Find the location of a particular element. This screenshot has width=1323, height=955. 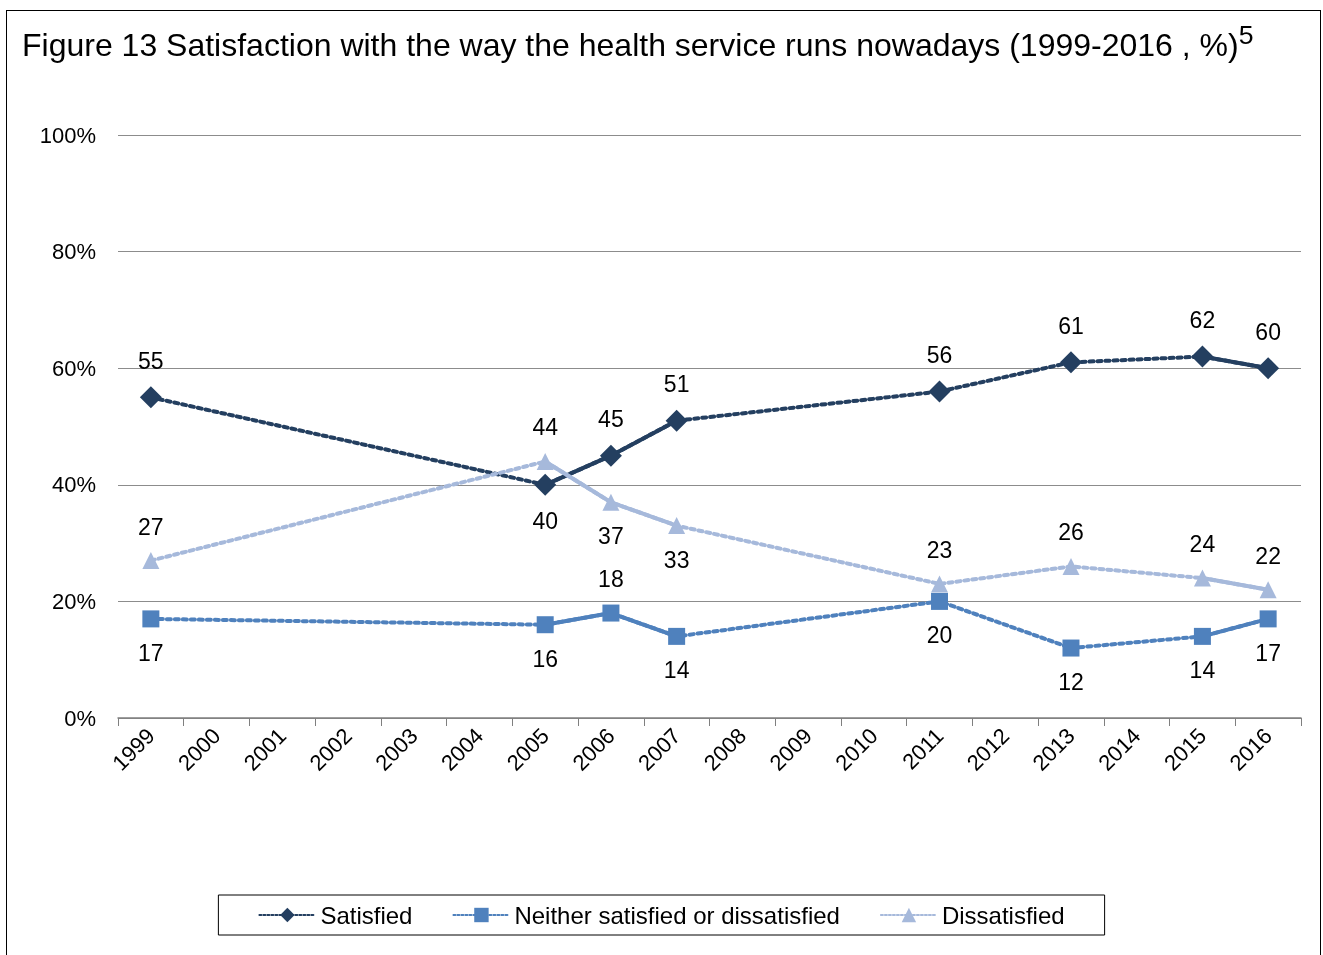

data-label: 26 is located at coordinates (1071, 532).